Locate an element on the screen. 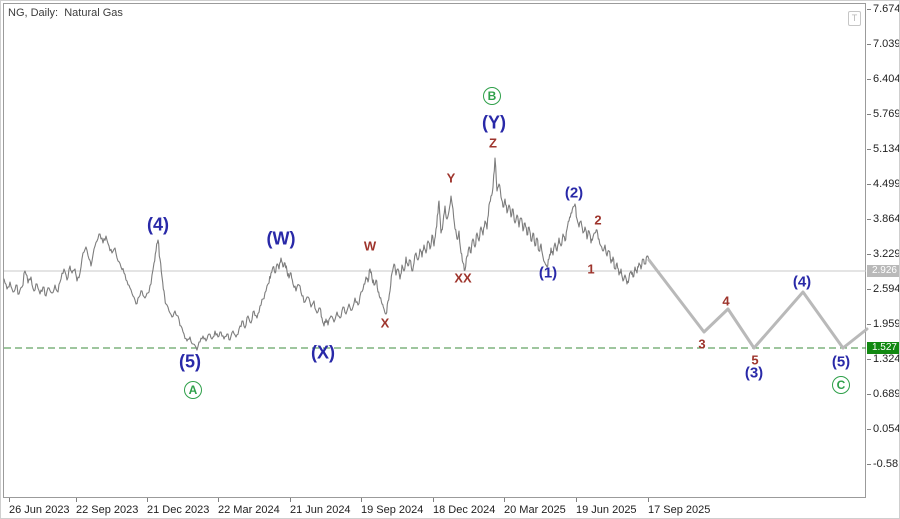 The height and width of the screenshot is (519, 900). wave-label: X is located at coordinates (385, 323).